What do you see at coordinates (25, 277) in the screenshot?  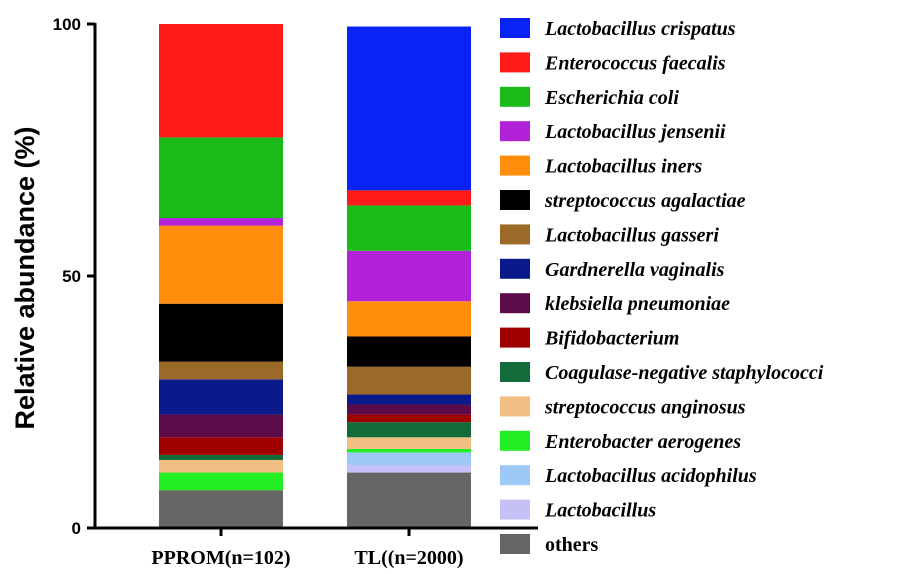 I see `y-axis-label: Relative abundance (%)` at bounding box center [25, 277].